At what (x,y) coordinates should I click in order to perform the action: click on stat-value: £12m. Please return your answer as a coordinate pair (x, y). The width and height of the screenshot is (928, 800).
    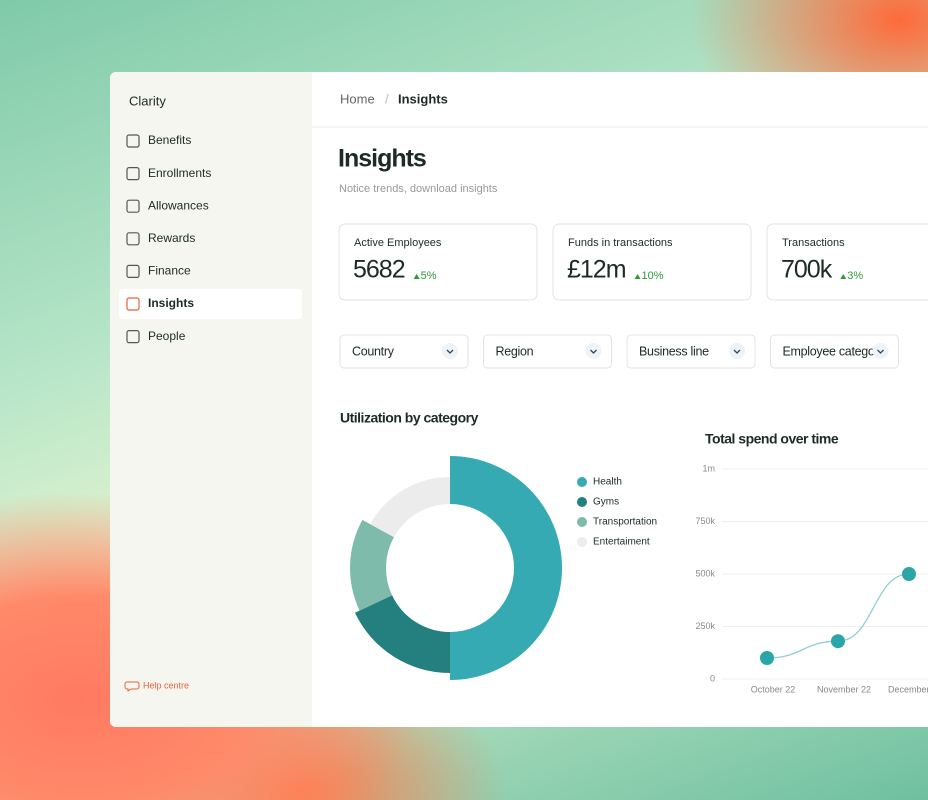
    Looking at the image, I should click on (596, 270).